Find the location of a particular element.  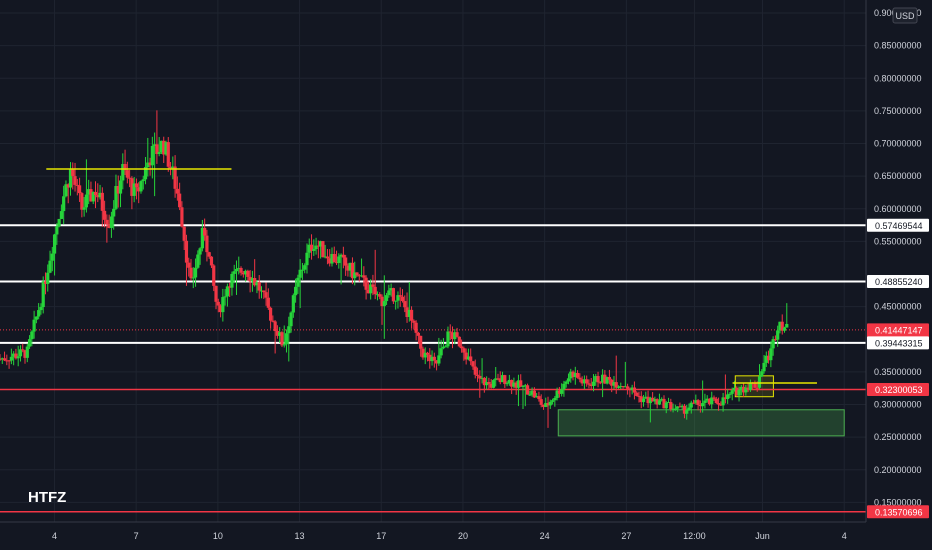

symbol-label: HTFZ is located at coordinates (47, 497).